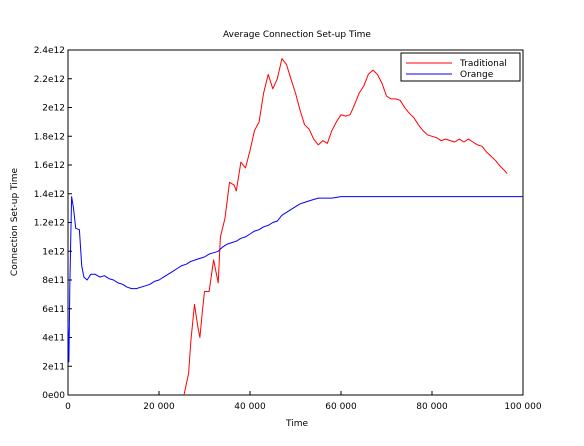  I want to click on x-tick-label: 100 000, so click(522, 407).